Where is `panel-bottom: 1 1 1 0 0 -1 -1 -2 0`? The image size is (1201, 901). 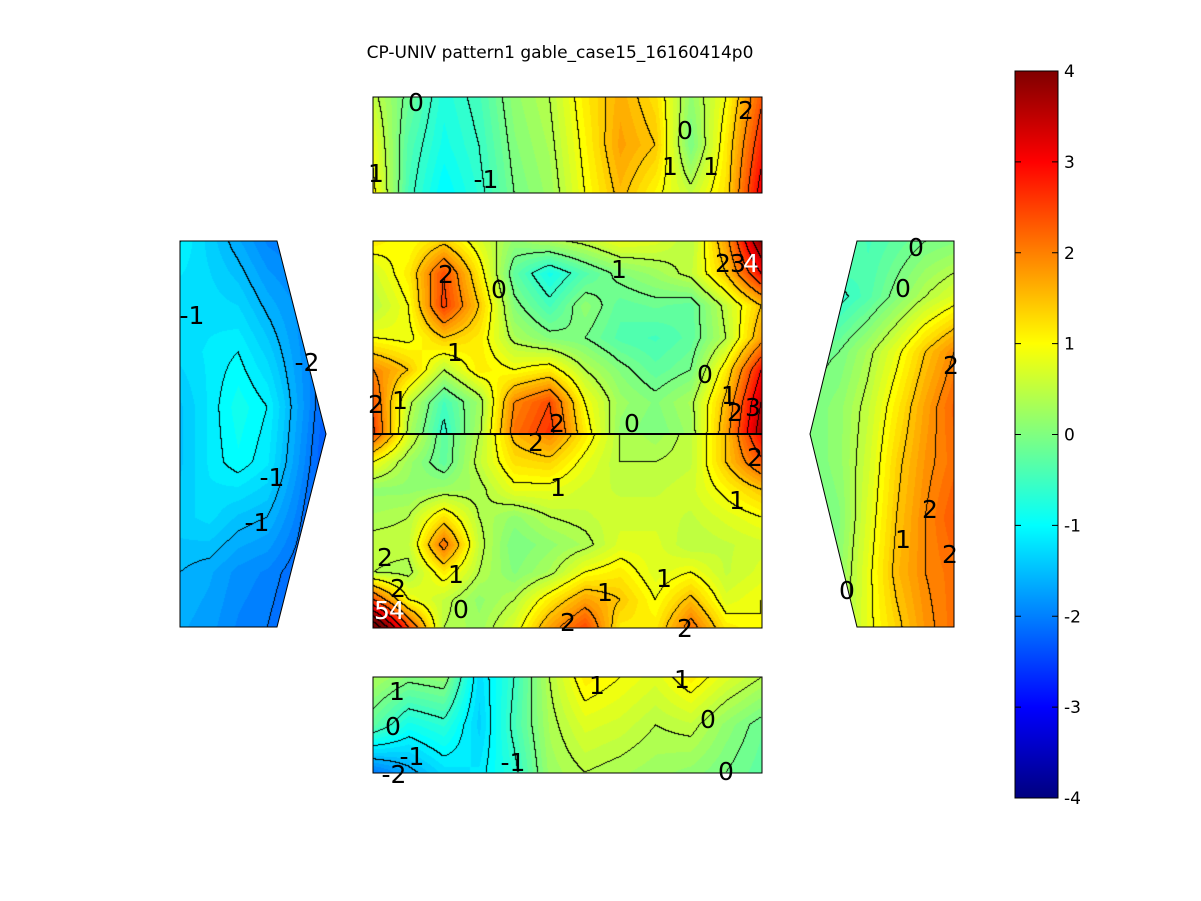 panel-bottom: 1 1 1 0 0 -1 -1 -2 0 is located at coordinates (567, 727).